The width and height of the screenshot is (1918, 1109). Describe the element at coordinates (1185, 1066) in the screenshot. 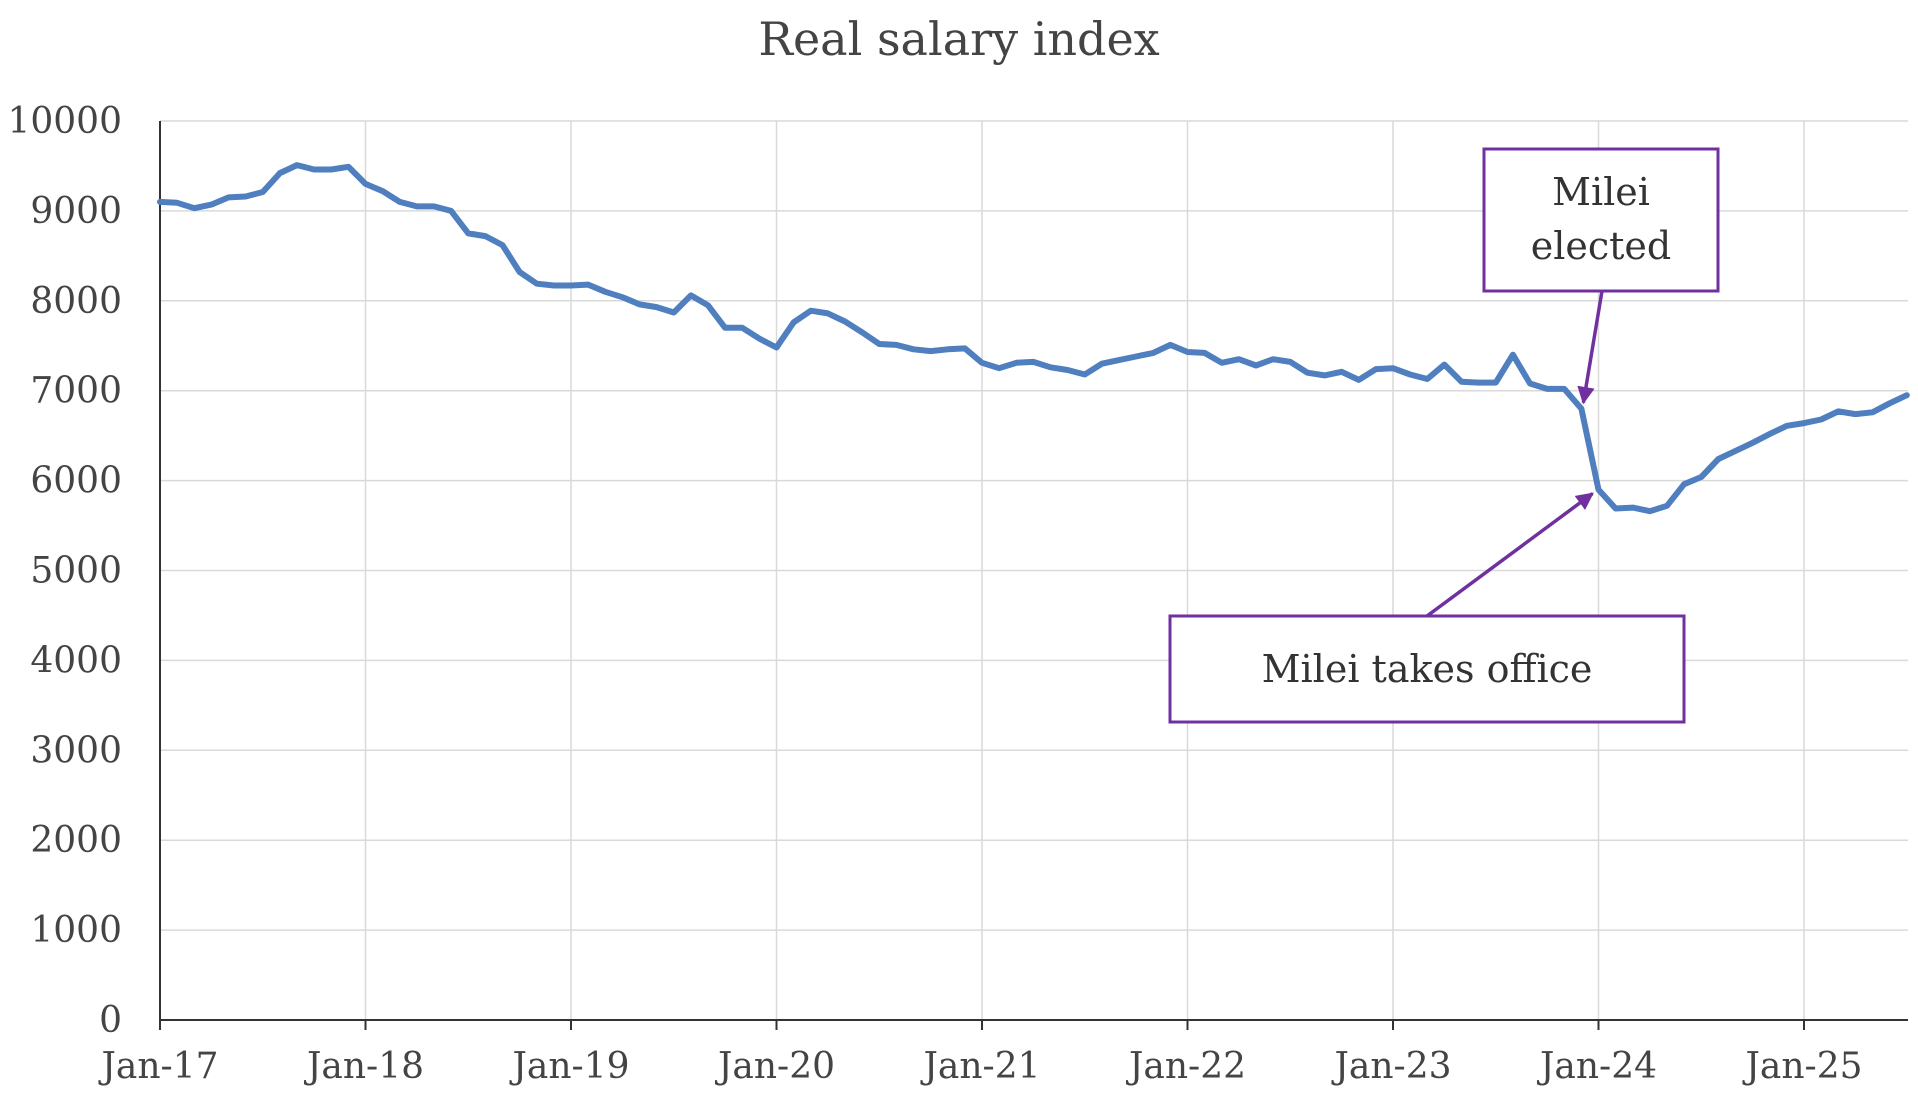

I see `x-tick-label: Jan-22` at that location.